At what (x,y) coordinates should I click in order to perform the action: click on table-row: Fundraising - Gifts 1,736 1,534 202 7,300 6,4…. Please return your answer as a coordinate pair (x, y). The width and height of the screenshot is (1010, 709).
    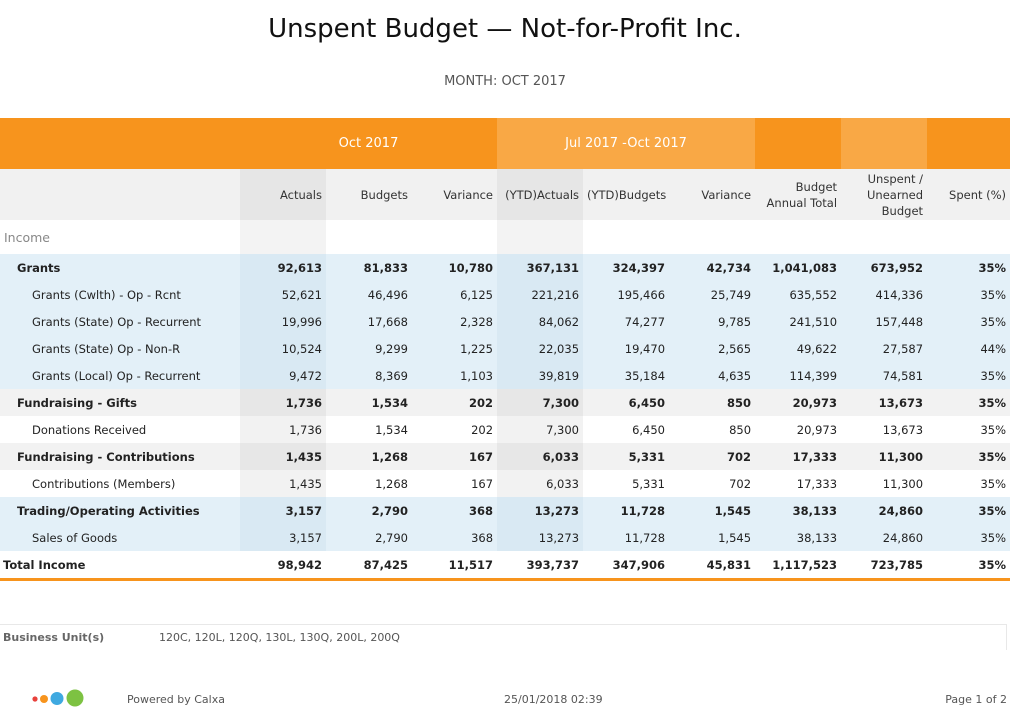
    Looking at the image, I should click on (505, 402).